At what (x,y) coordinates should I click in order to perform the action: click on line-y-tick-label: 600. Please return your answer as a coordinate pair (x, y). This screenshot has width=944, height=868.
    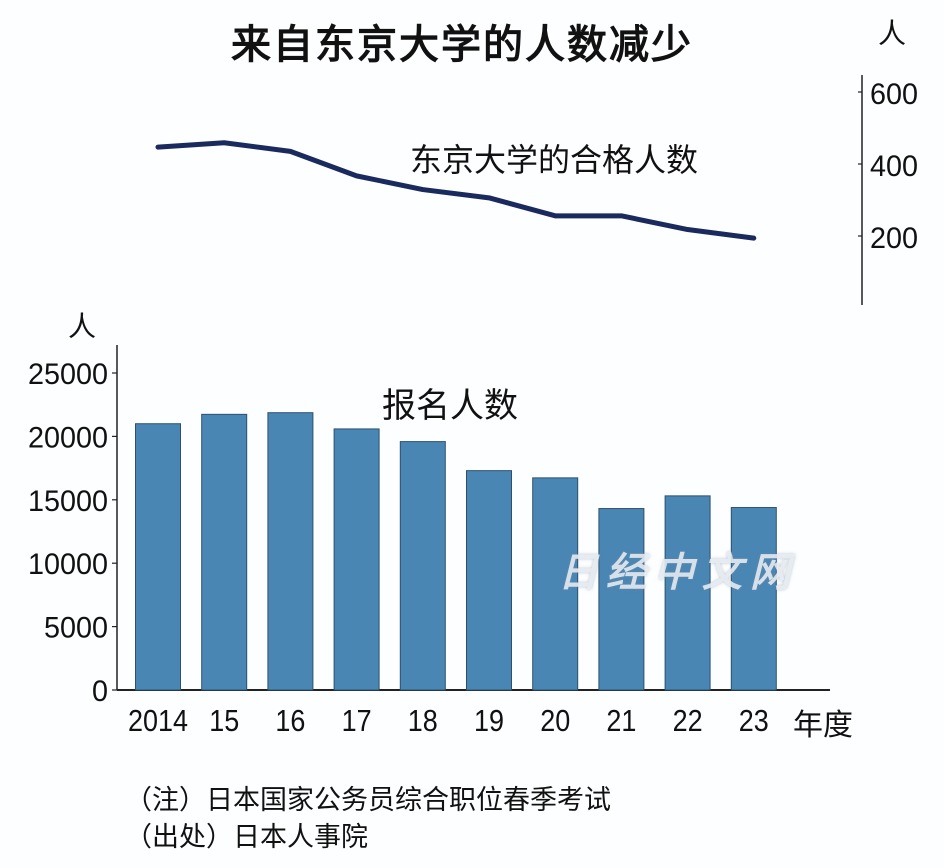
    Looking at the image, I should click on (894, 94).